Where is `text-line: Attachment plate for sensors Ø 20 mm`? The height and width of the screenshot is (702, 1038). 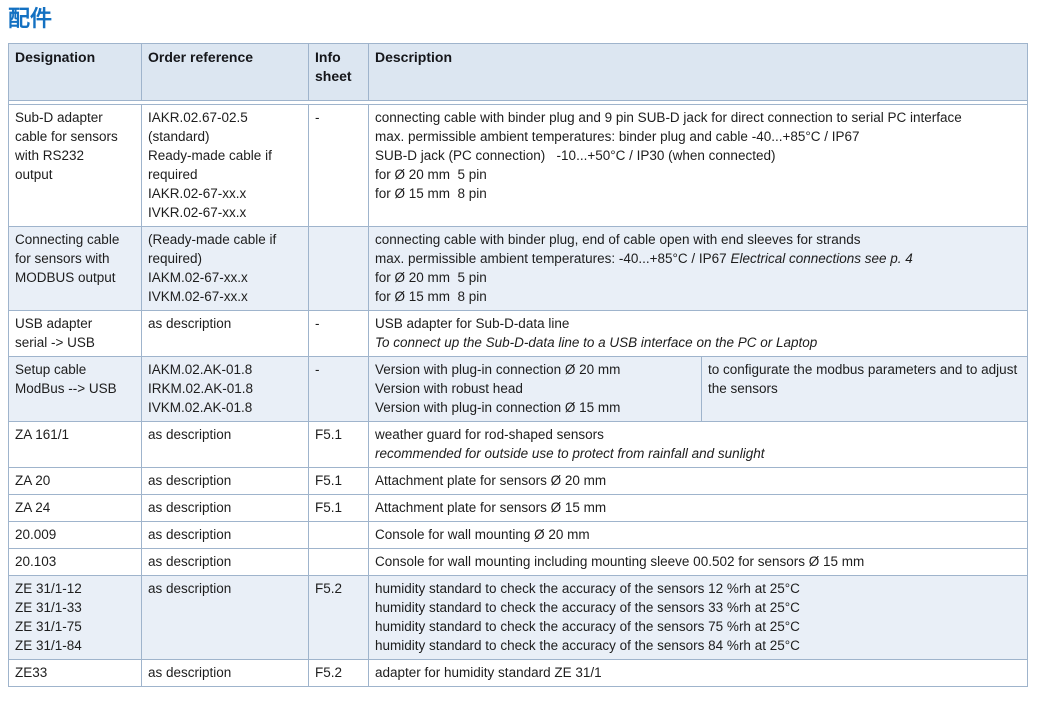 text-line: Attachment plate for sensors Ø 20 mm is located at coordinates (491, 480).